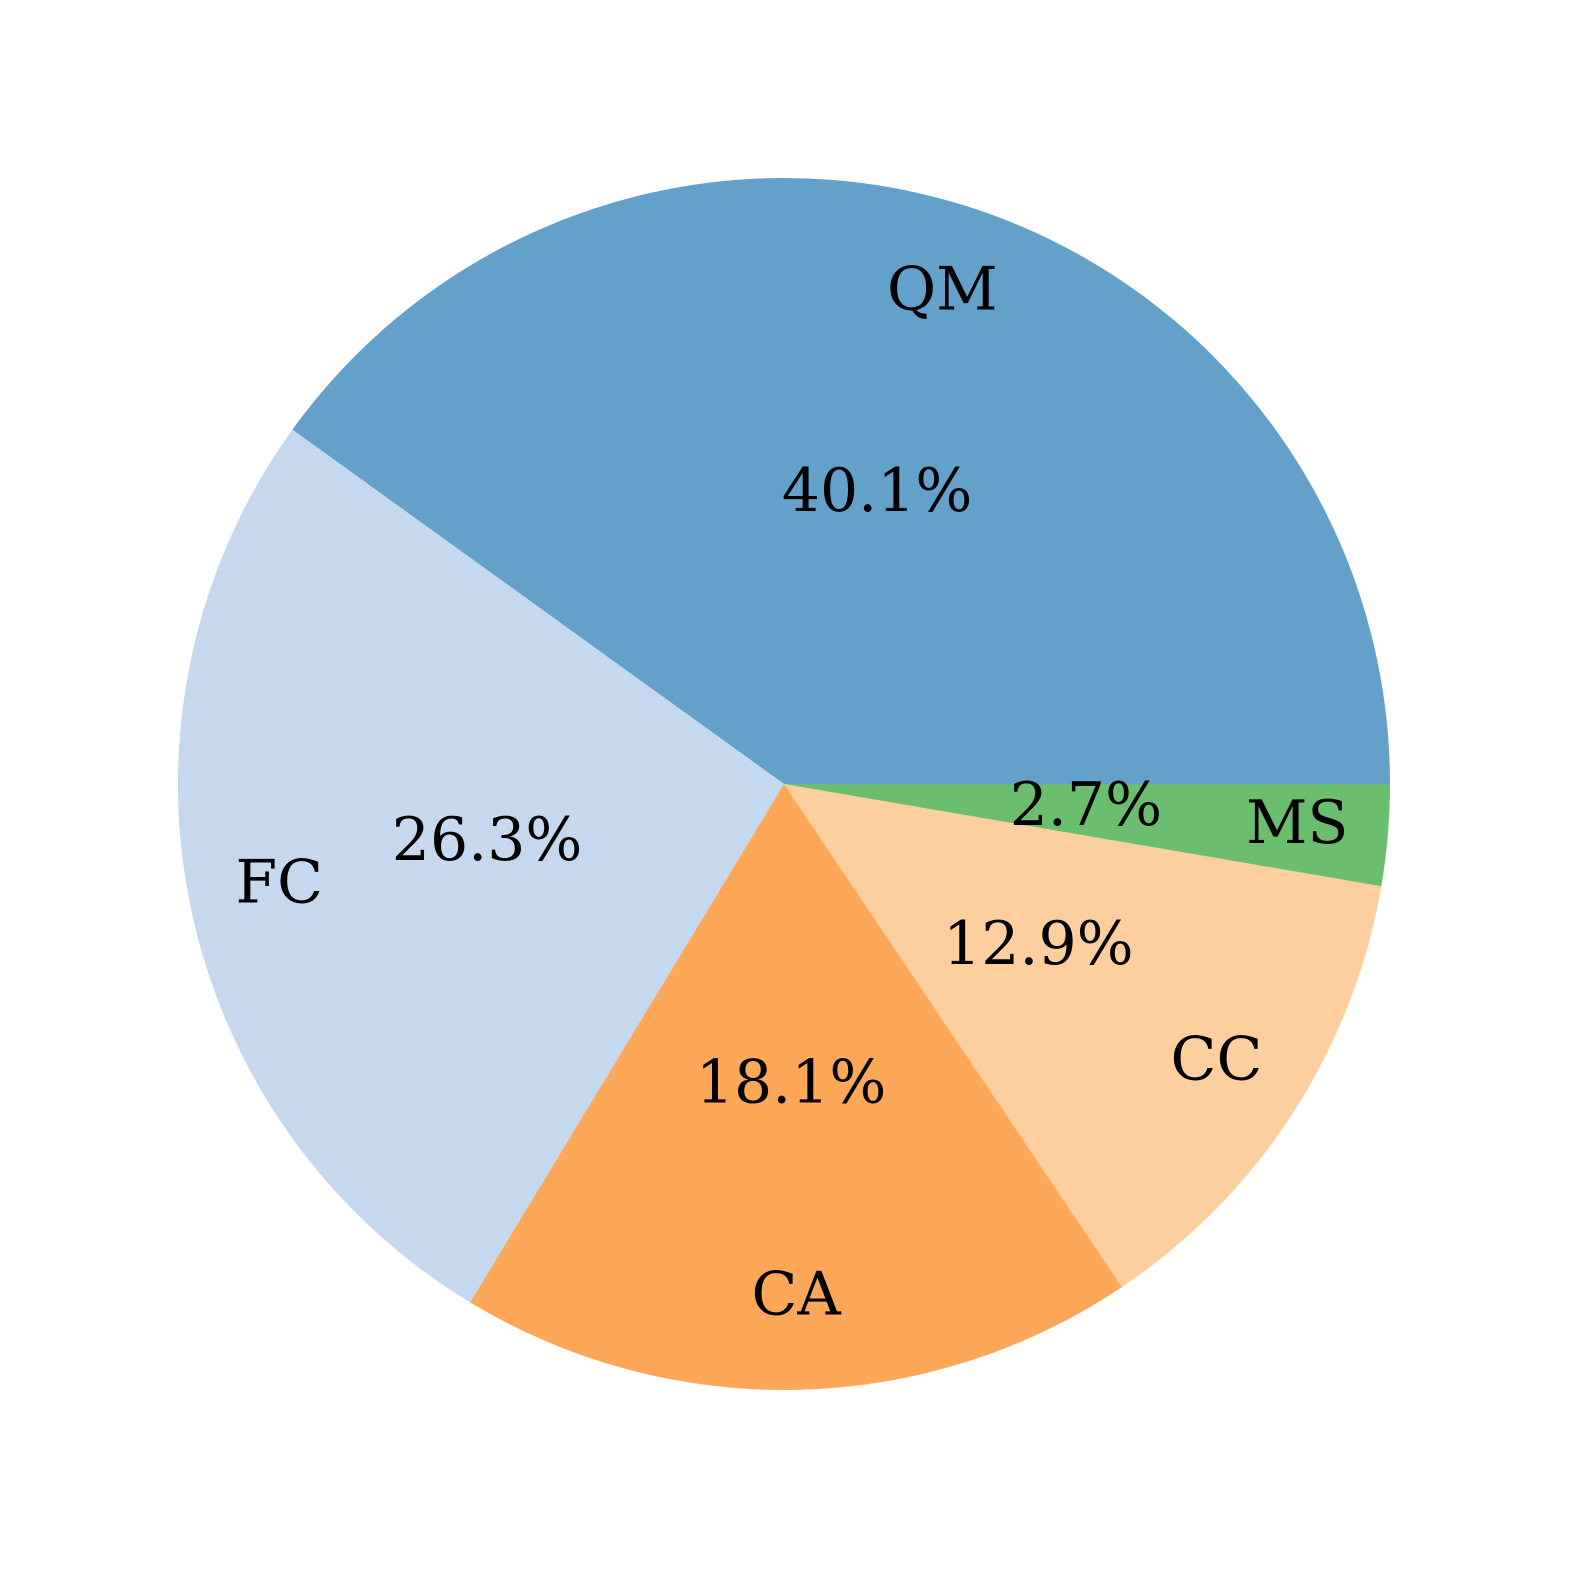 This screenshot has height=1576, width=1576. I want to click on percent-label: 12.9%, so click(1038, 944).